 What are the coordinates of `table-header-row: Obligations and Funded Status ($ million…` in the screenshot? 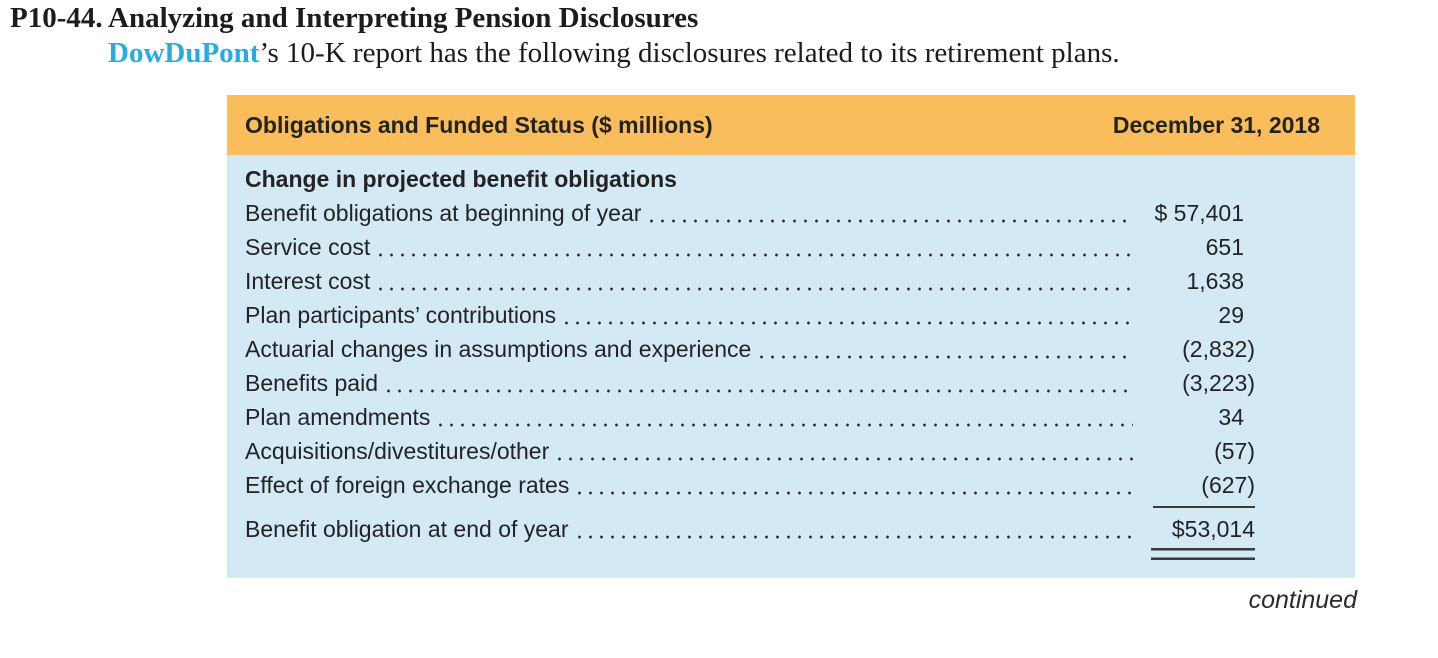 It's located at (791, 125).